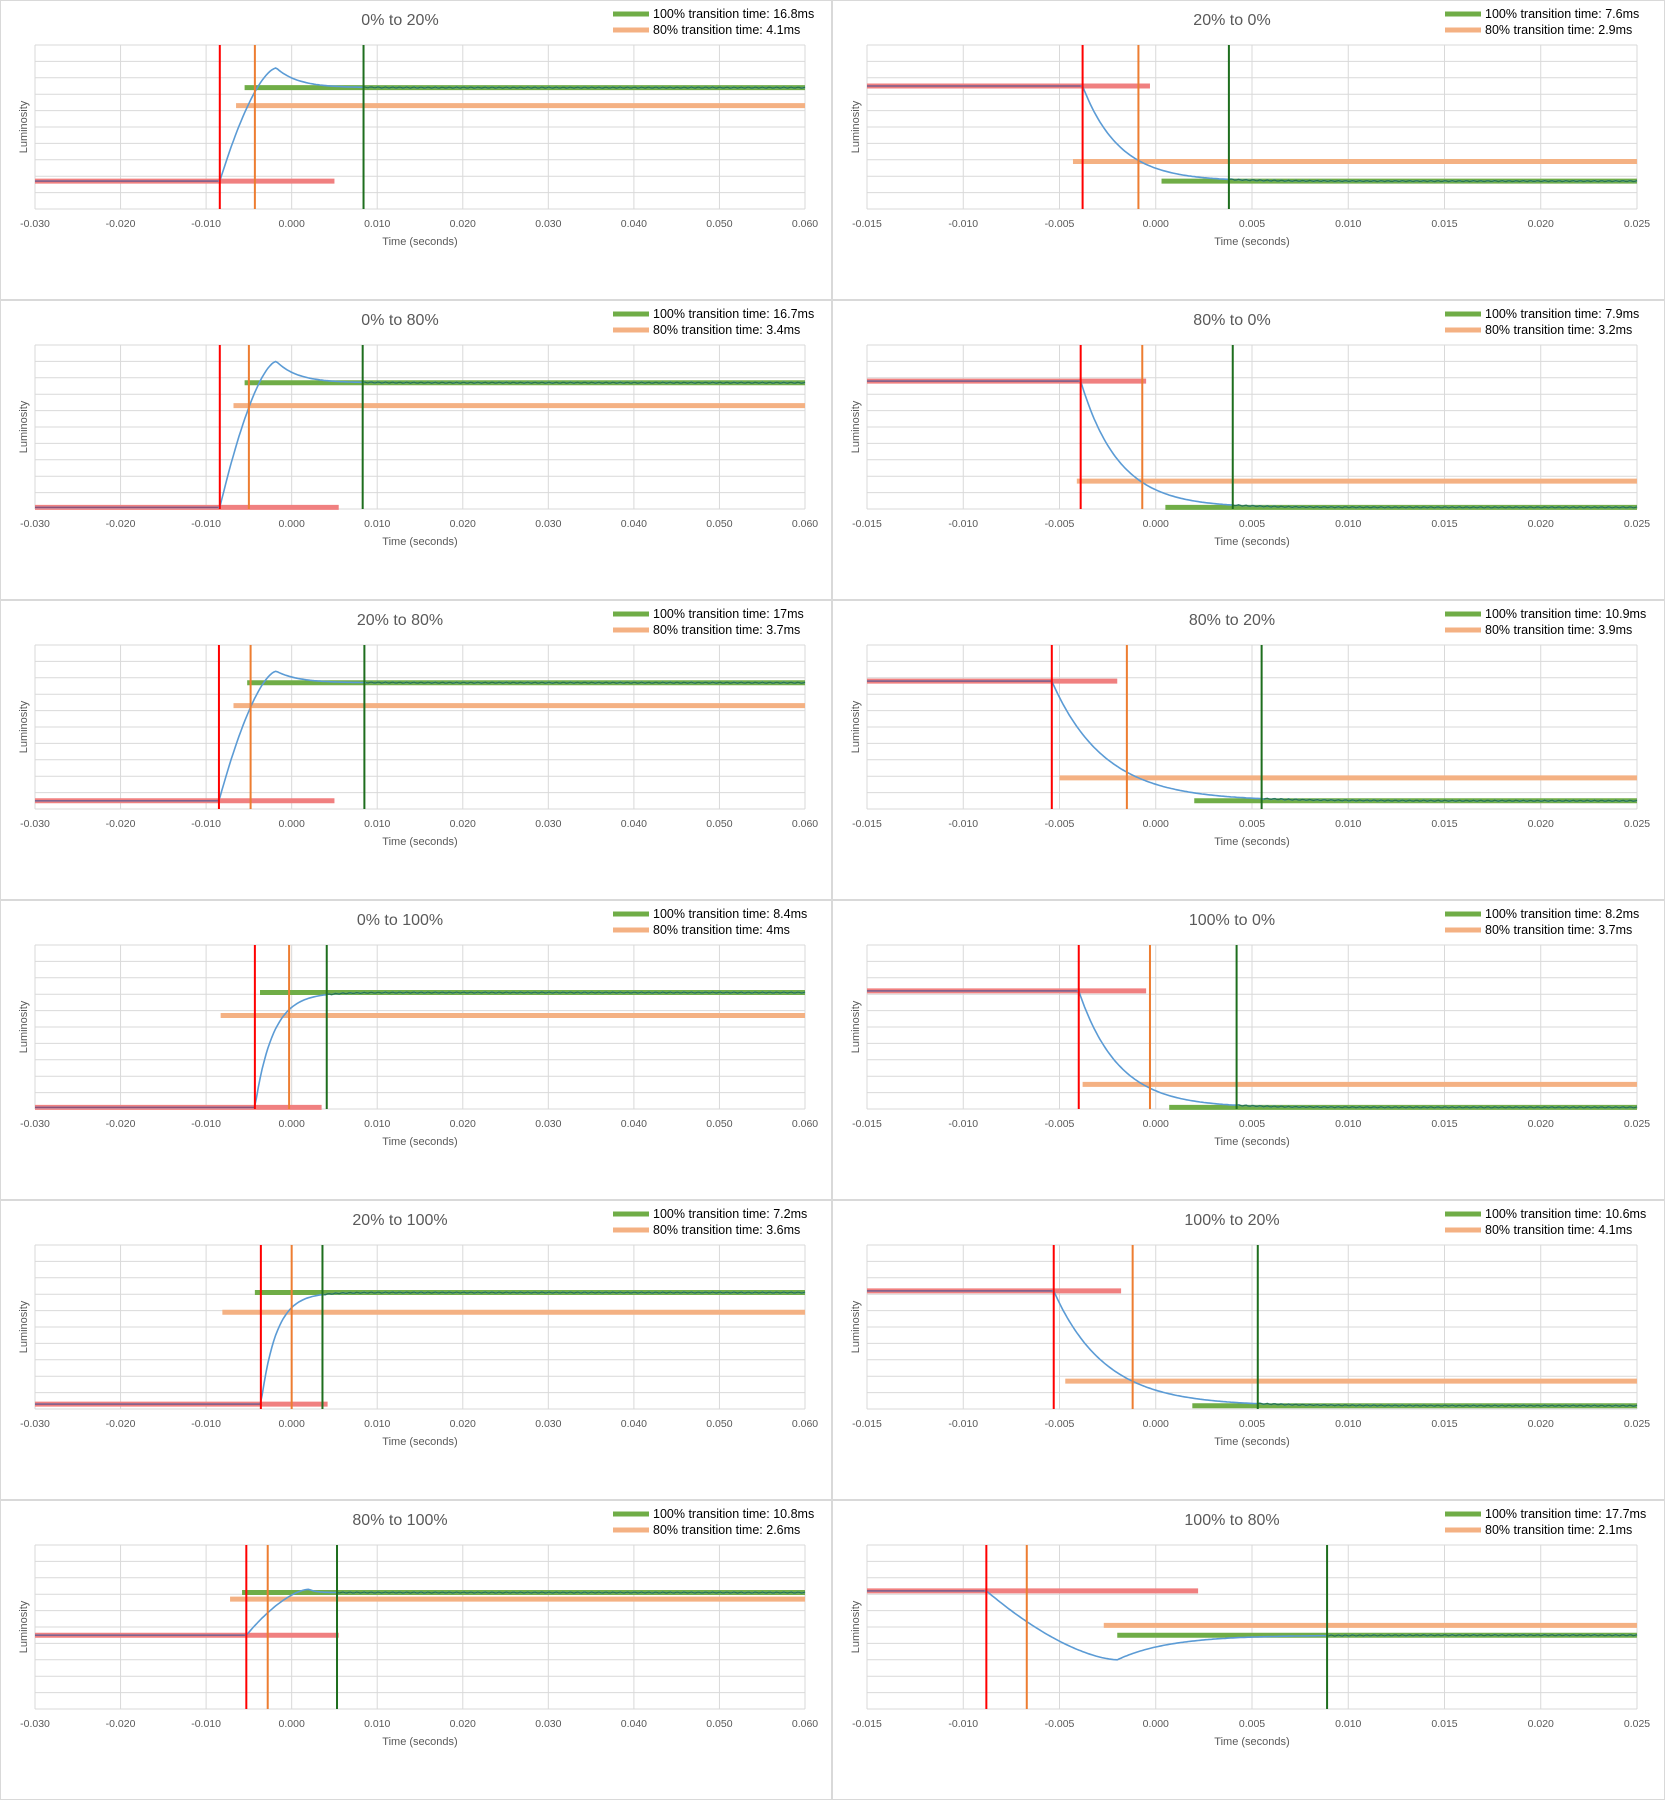 The height and width of the screenshot is (1800, 1665). Describe the element at coordinates (733, 314) in the screenshot. I see `legend-label-100: 100% transition time: 16.7ms` at that location.